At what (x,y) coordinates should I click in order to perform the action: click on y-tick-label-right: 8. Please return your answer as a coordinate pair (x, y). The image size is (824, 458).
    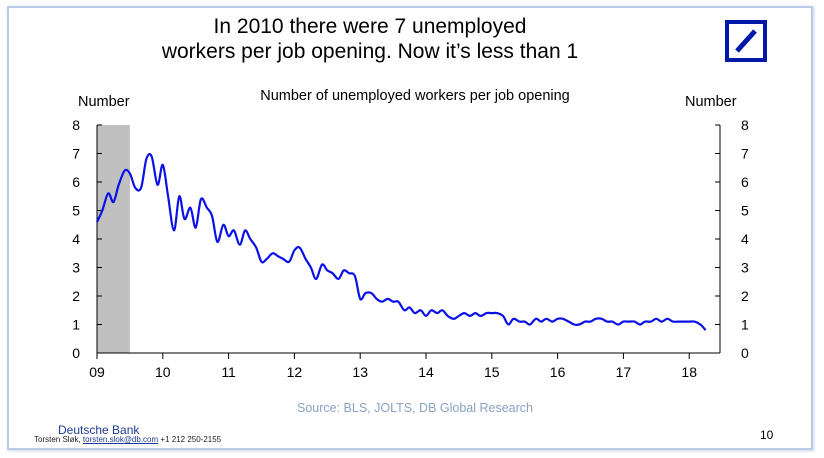
    Looking at the image, I should click on (745, 125).